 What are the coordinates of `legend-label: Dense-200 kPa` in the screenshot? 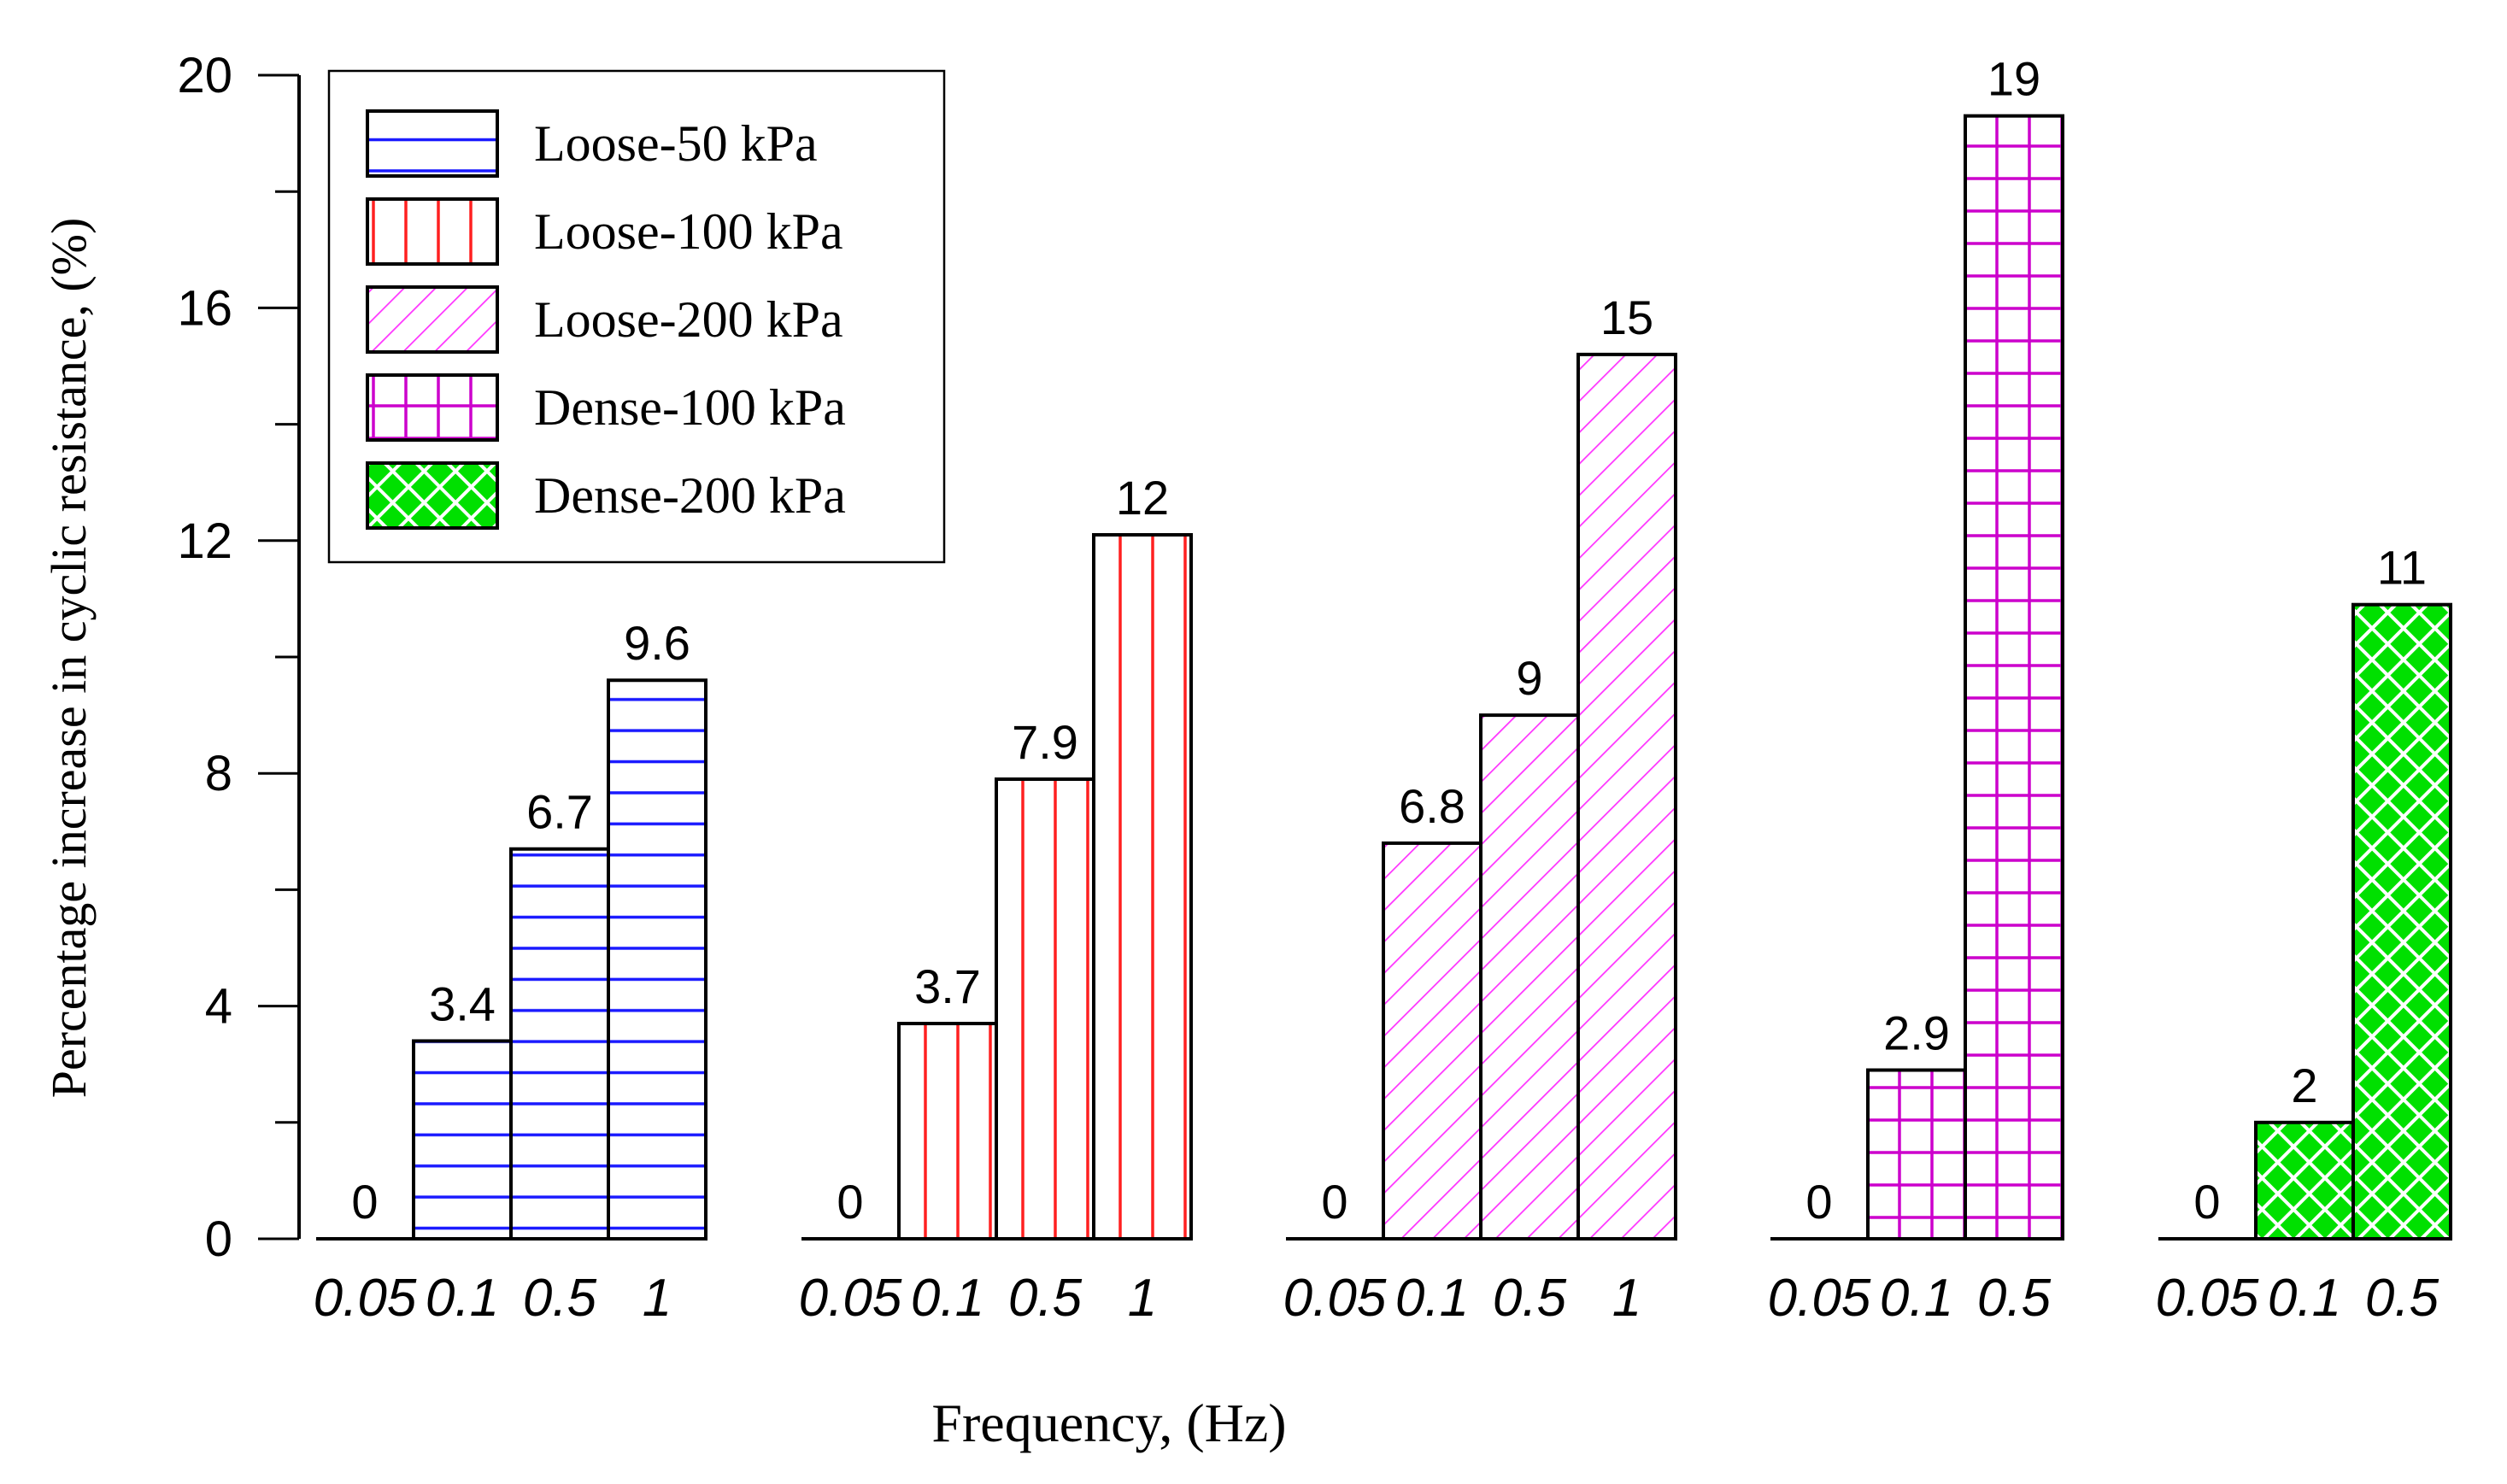 It's located at (690, 496).